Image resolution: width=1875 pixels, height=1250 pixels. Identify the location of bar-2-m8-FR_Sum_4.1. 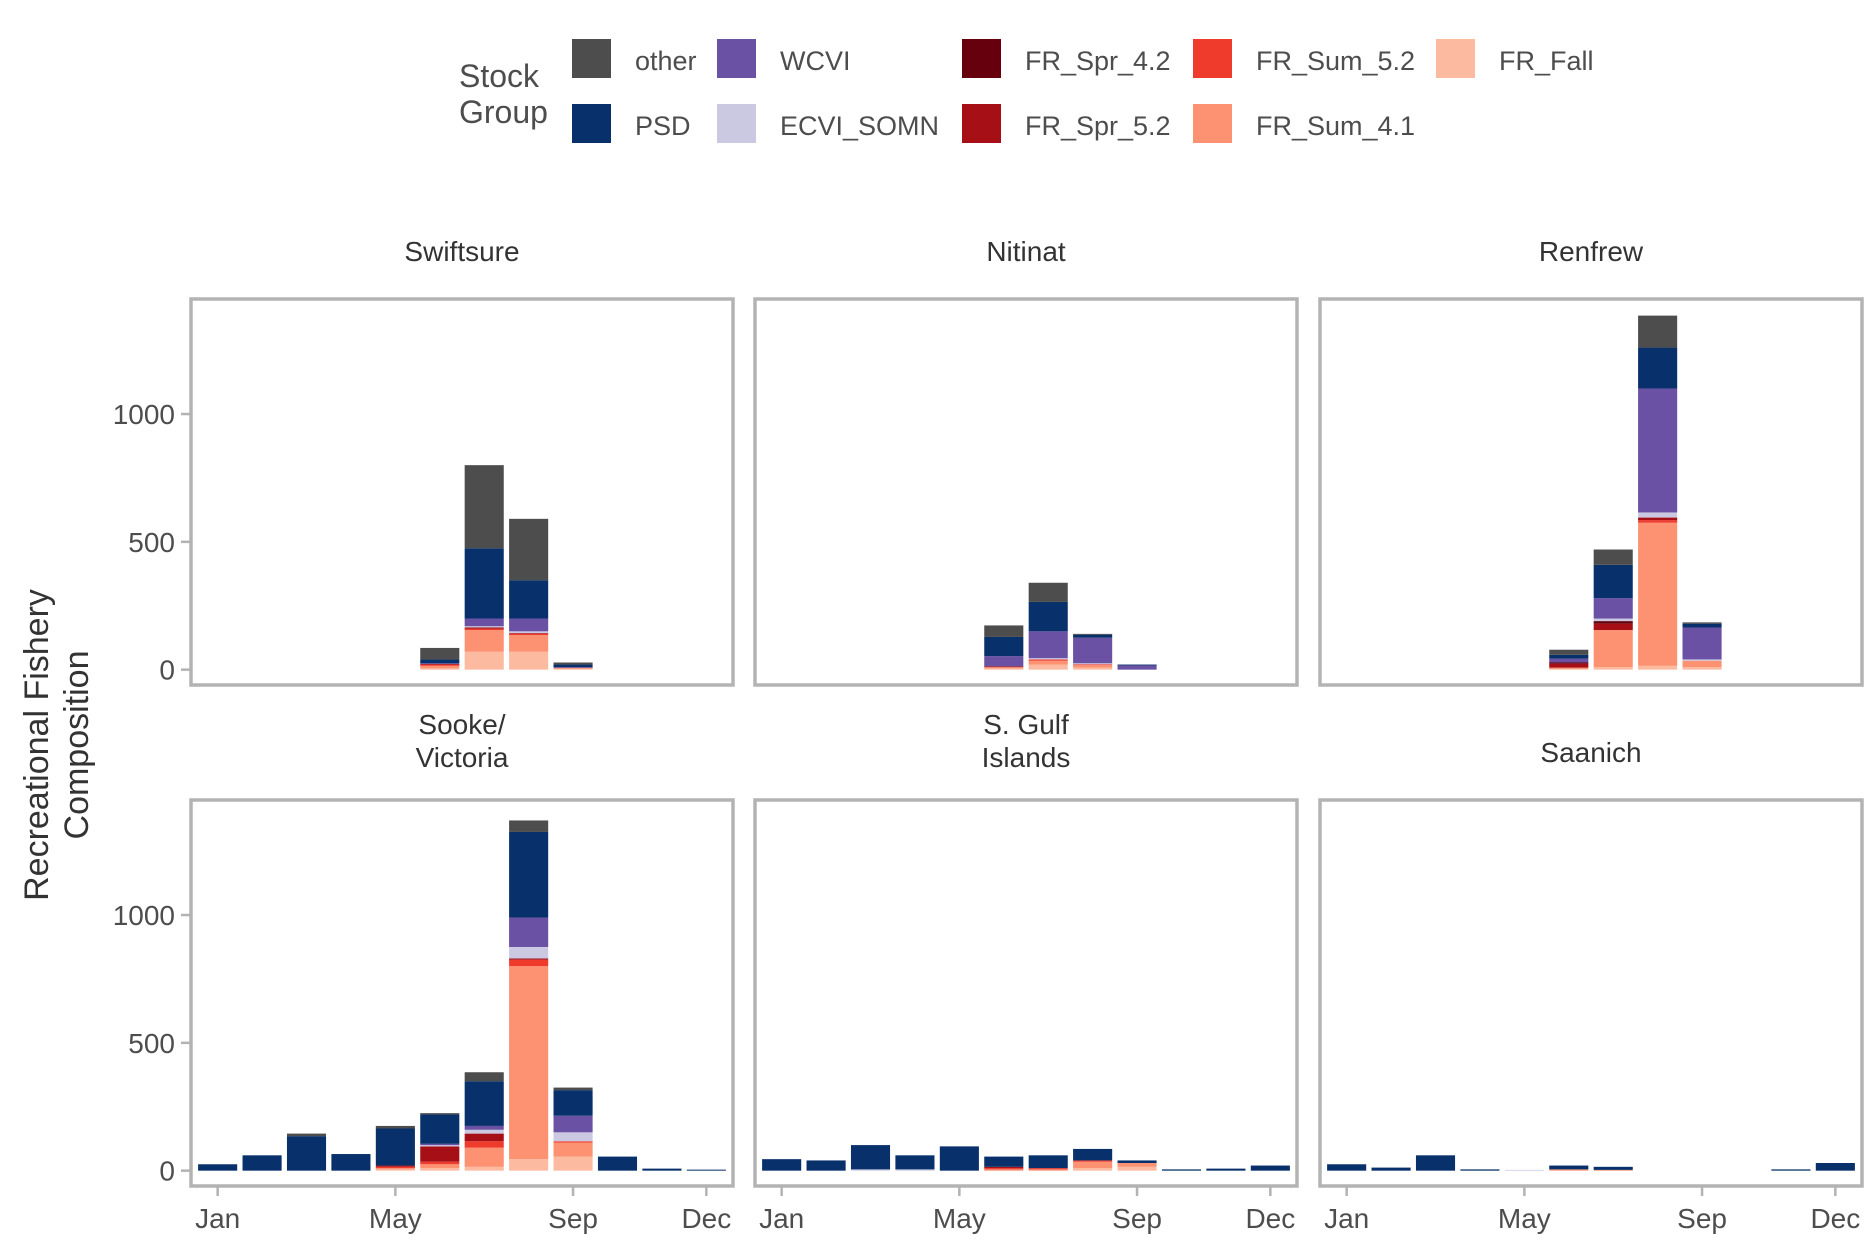
(1658, 594).